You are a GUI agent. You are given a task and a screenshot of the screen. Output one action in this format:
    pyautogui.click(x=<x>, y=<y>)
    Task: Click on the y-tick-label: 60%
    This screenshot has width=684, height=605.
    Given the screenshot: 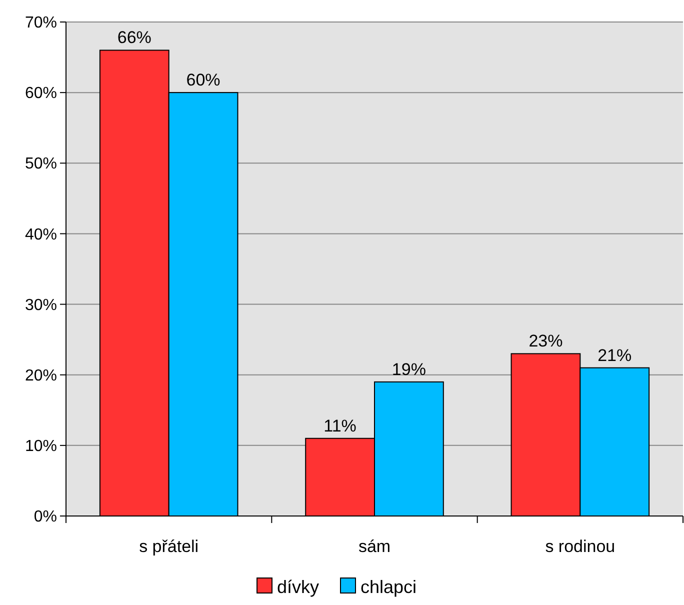 What is the action you would take?
    pyautogui.click(x=40, y=93)
    